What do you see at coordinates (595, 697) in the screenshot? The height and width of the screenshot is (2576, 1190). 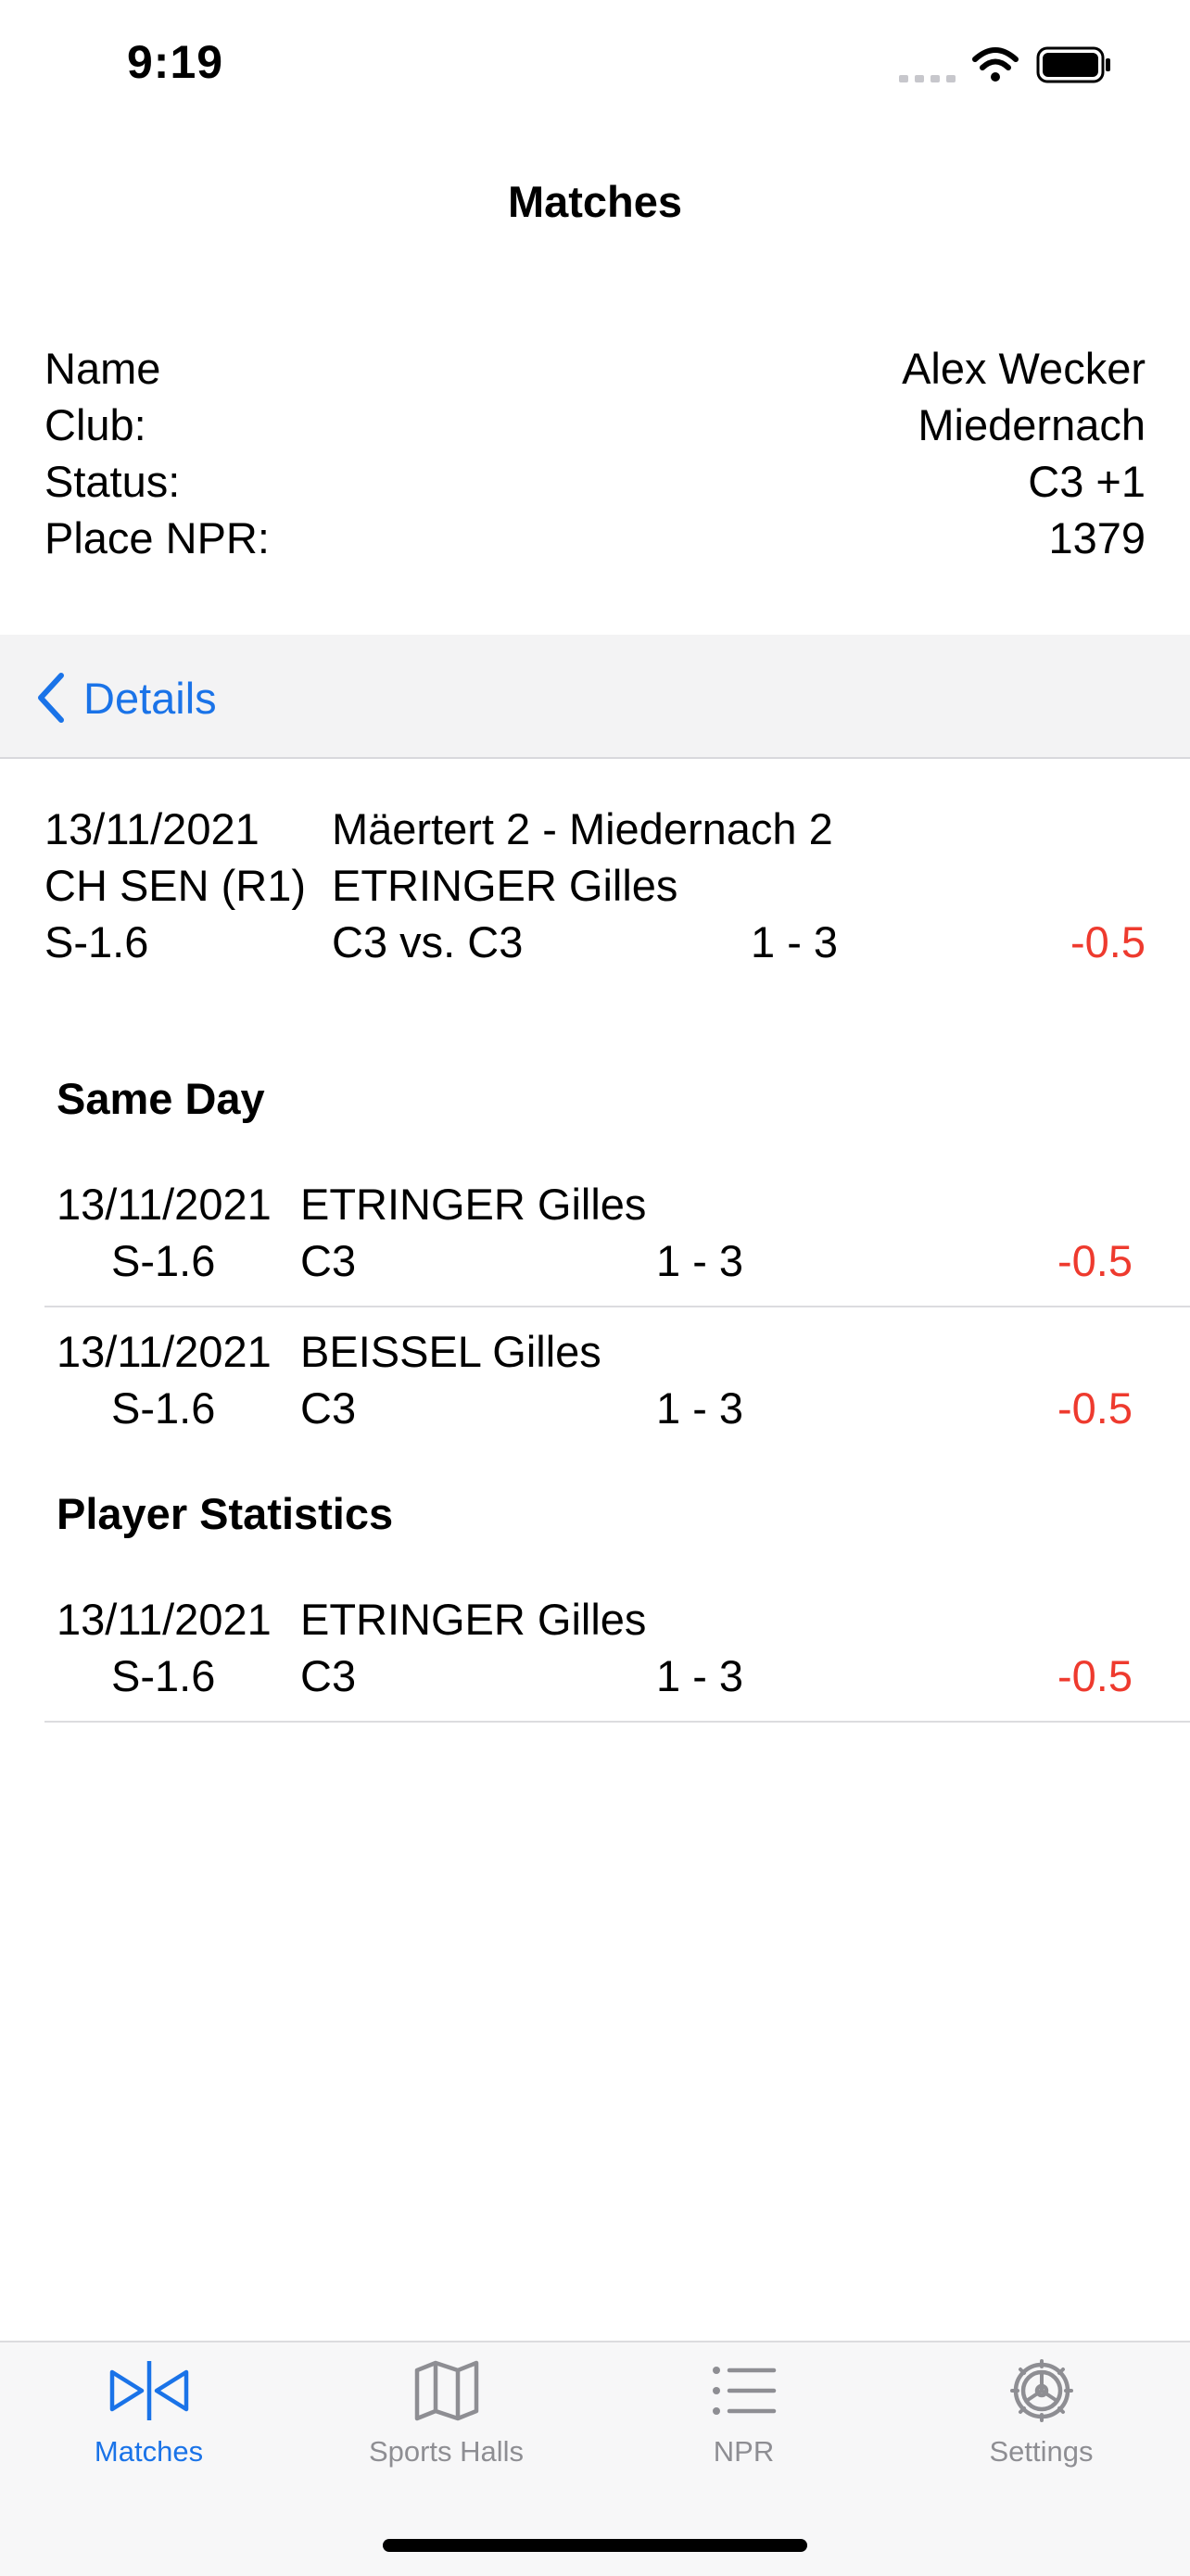 I see `details-bar` at bounding box center [595, 697].